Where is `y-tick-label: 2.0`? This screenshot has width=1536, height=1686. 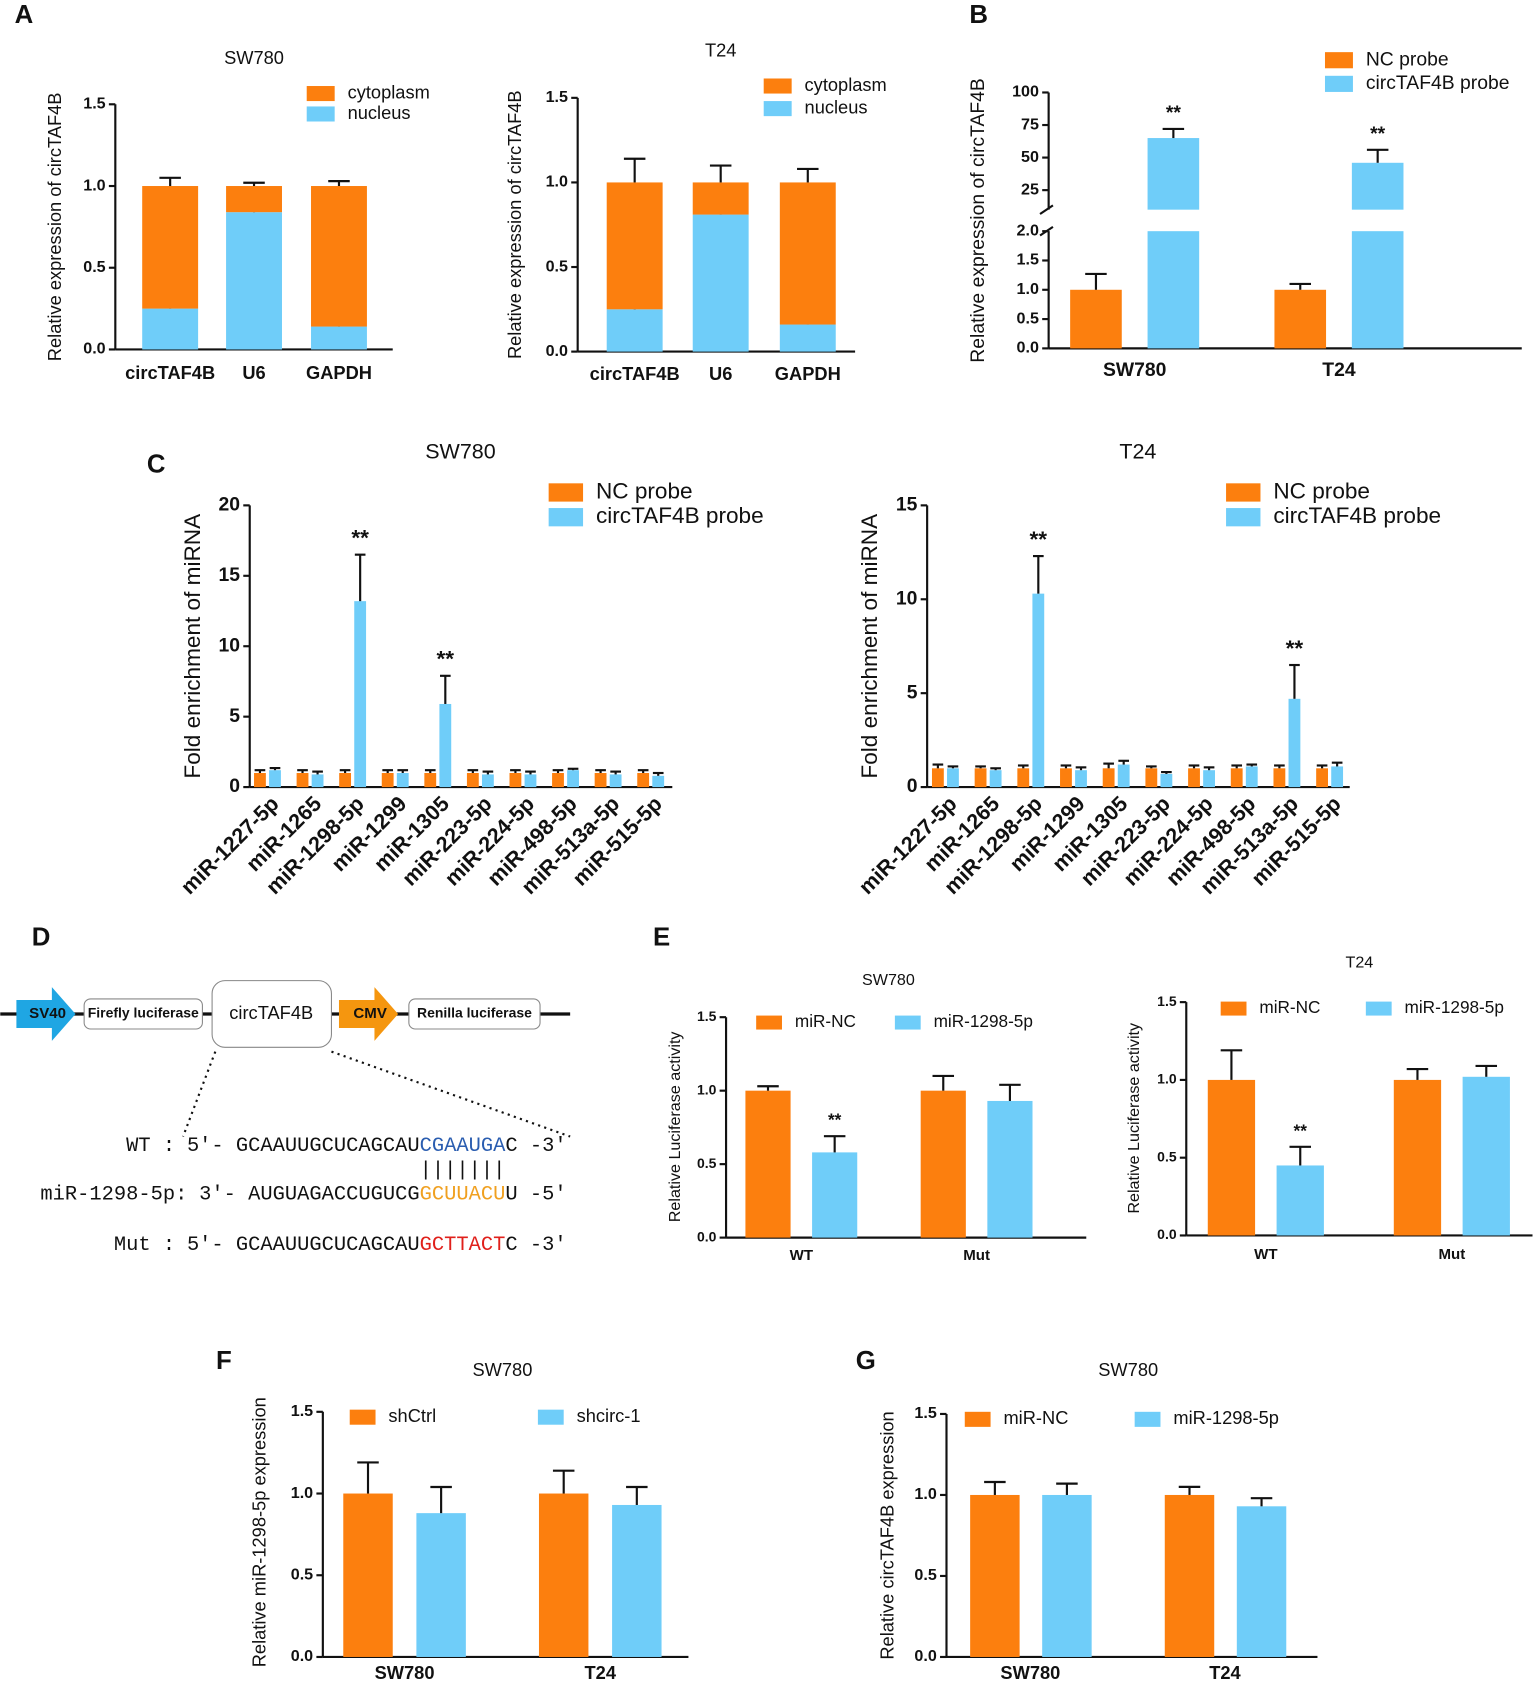 y-tick-label: 2.0 is located at coordinates (1028, 230).